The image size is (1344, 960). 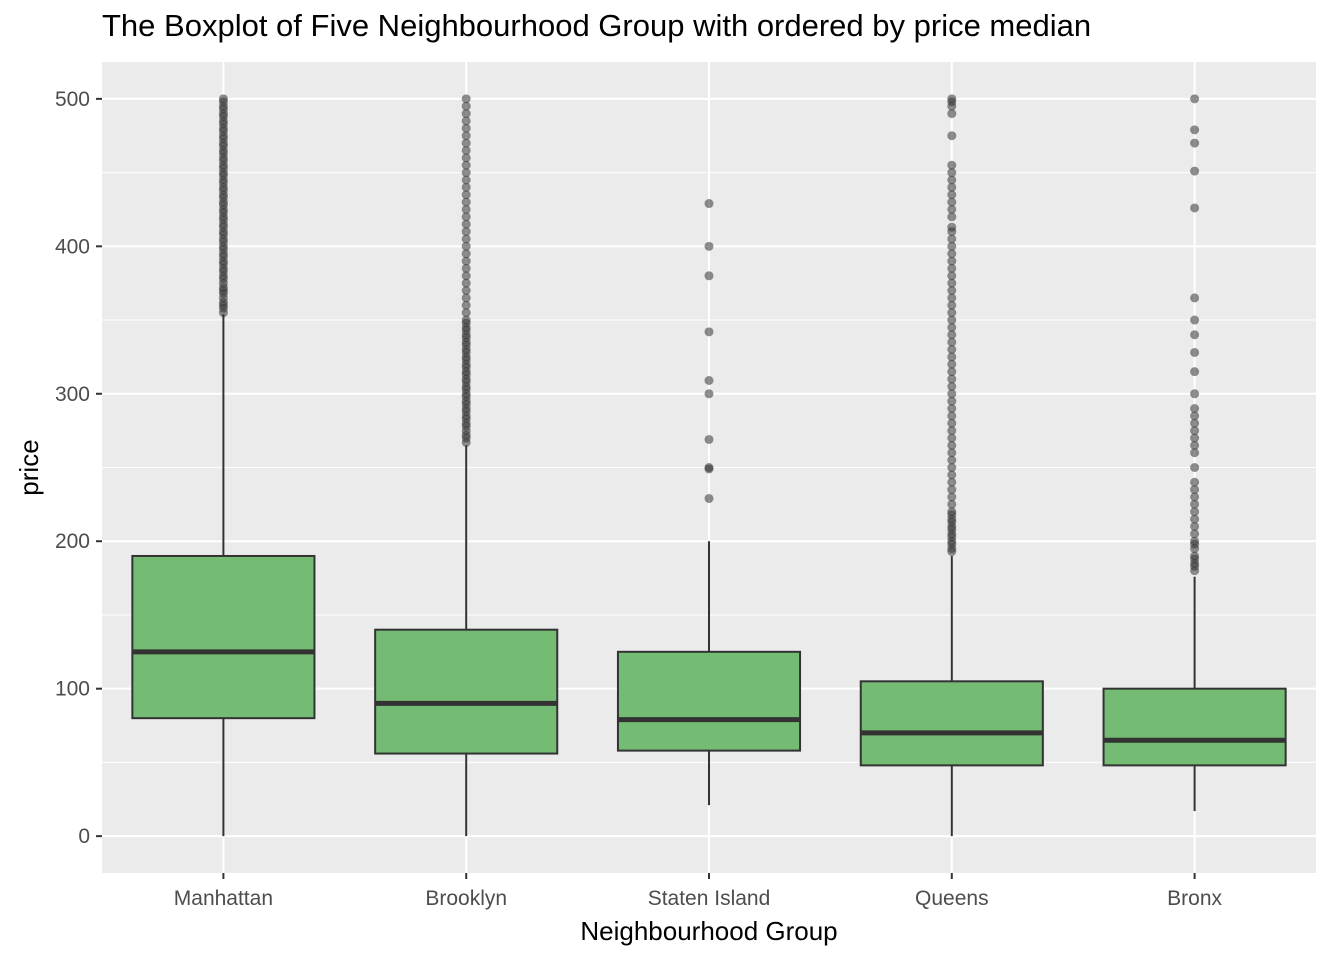 I want to click on y-tick-label: 100, so click(x=72, y=689).